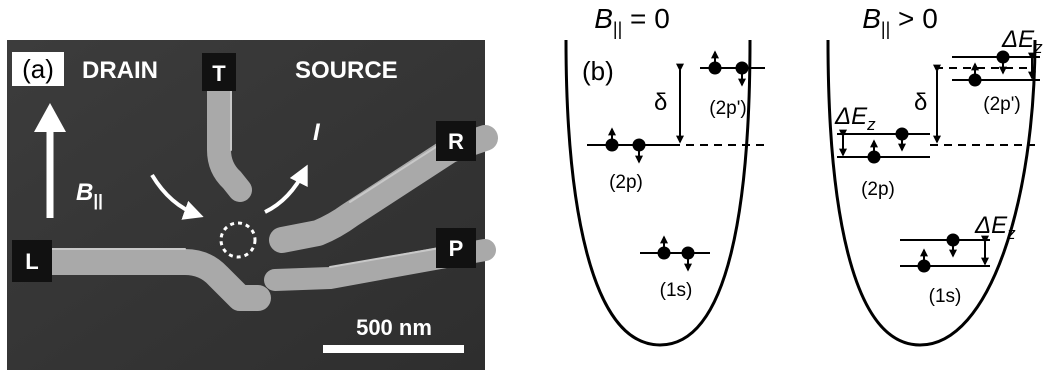  Describe the element at coordinates (229, 137) in the screenshot. I see `top-gate` at that location.